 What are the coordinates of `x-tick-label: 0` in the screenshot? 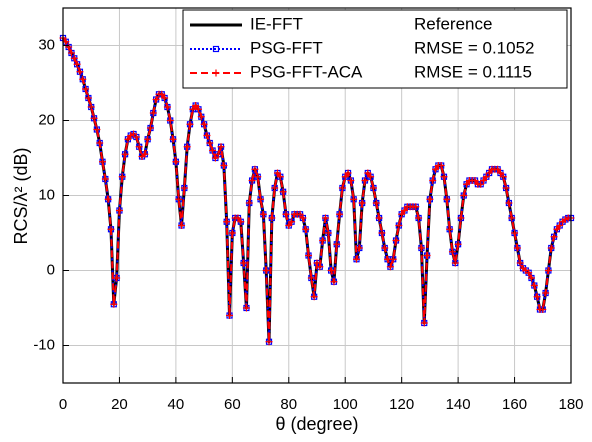 It's located at (63, 404).